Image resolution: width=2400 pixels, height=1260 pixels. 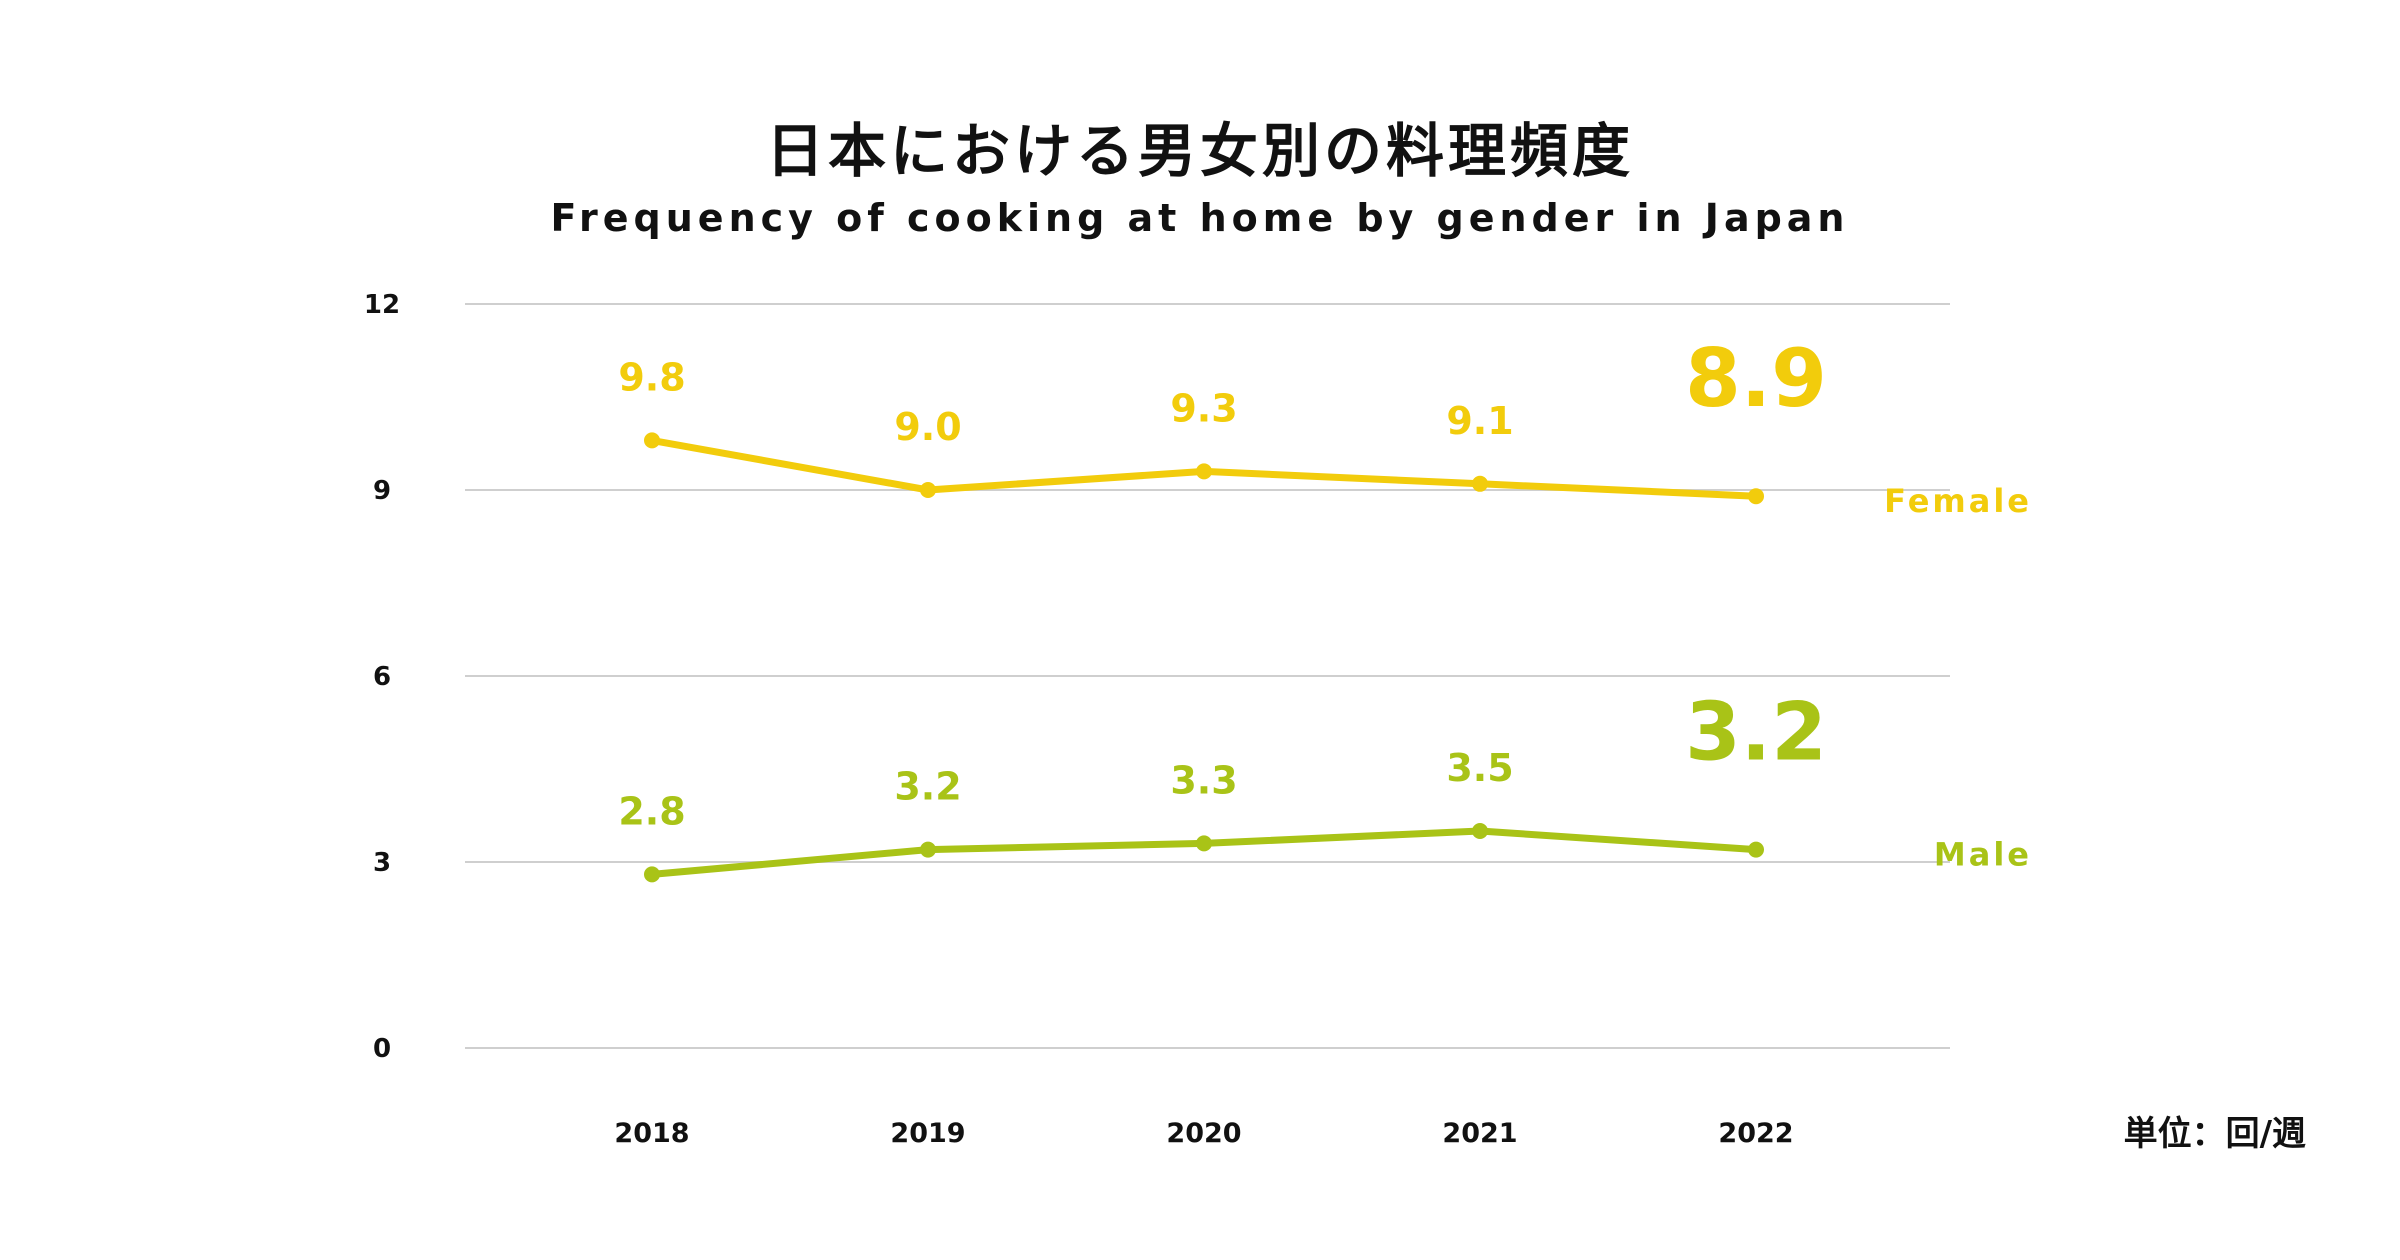 I want to click on y-tick-label: 3, so click(x=382, y=863).